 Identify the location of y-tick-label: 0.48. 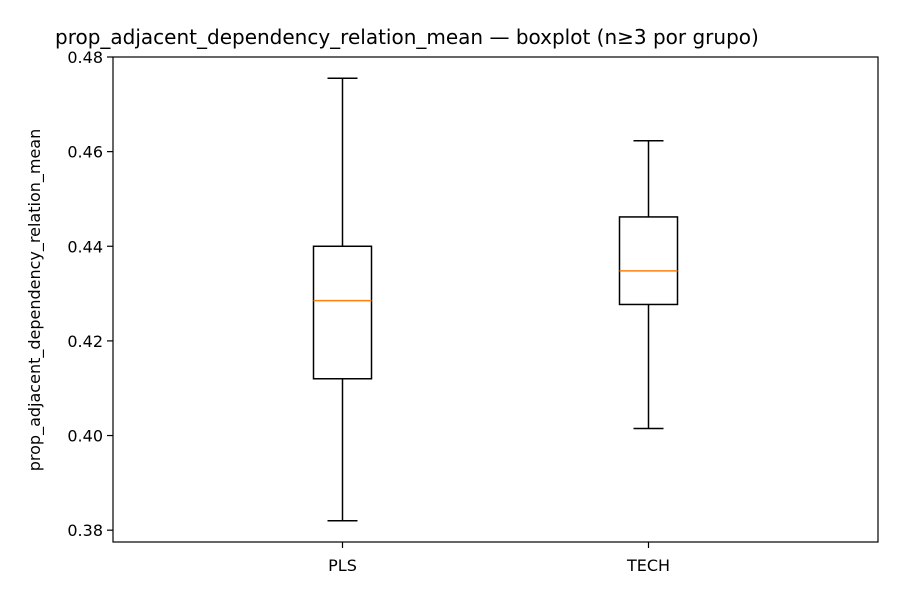
(85, 57).